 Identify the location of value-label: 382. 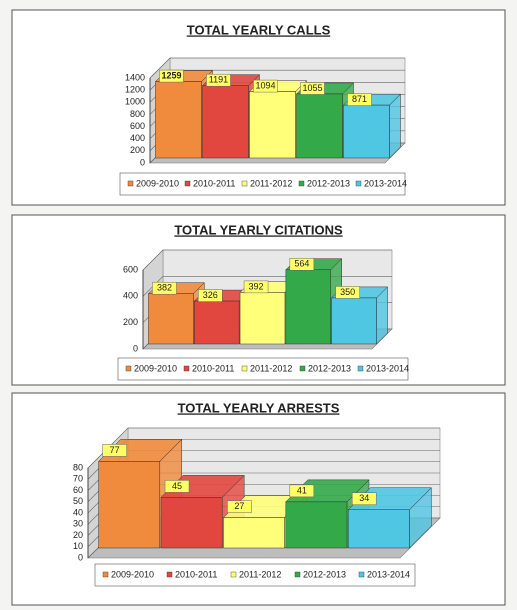
(164, 288).